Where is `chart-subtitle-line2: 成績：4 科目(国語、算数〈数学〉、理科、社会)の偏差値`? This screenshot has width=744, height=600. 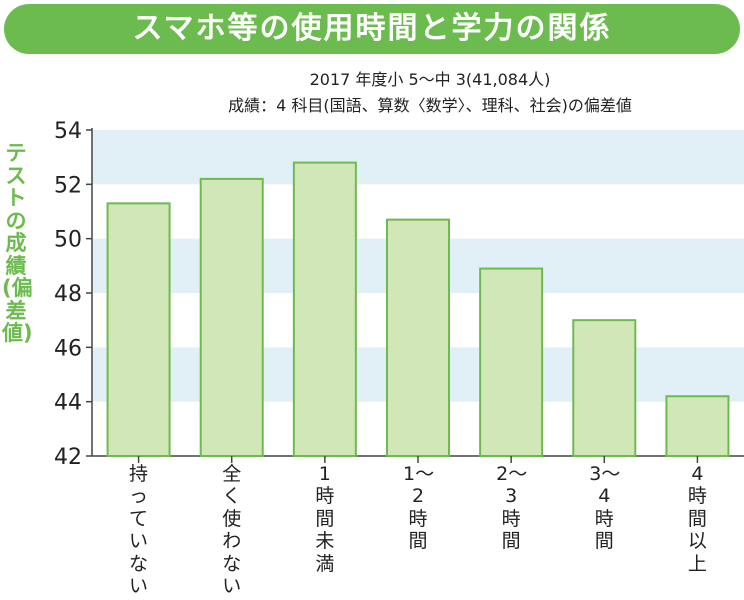
chart-subtitle-line2: 成績：4 科目(国語、算数〈数学〉、理科、社会)の偏差値 is located at coordinates (430, 105).